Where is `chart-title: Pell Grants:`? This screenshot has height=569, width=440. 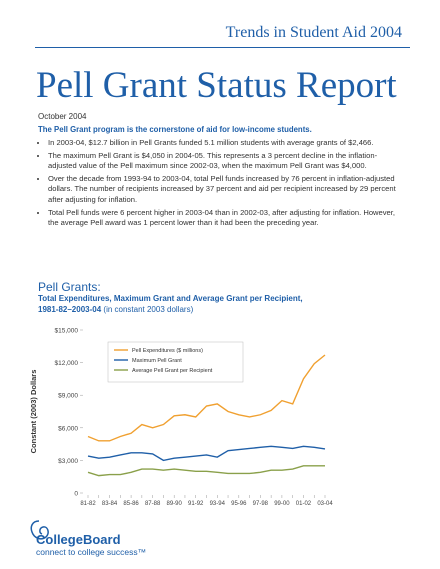 chart-title: Pell Grants: is located at coordinates (69, 287).